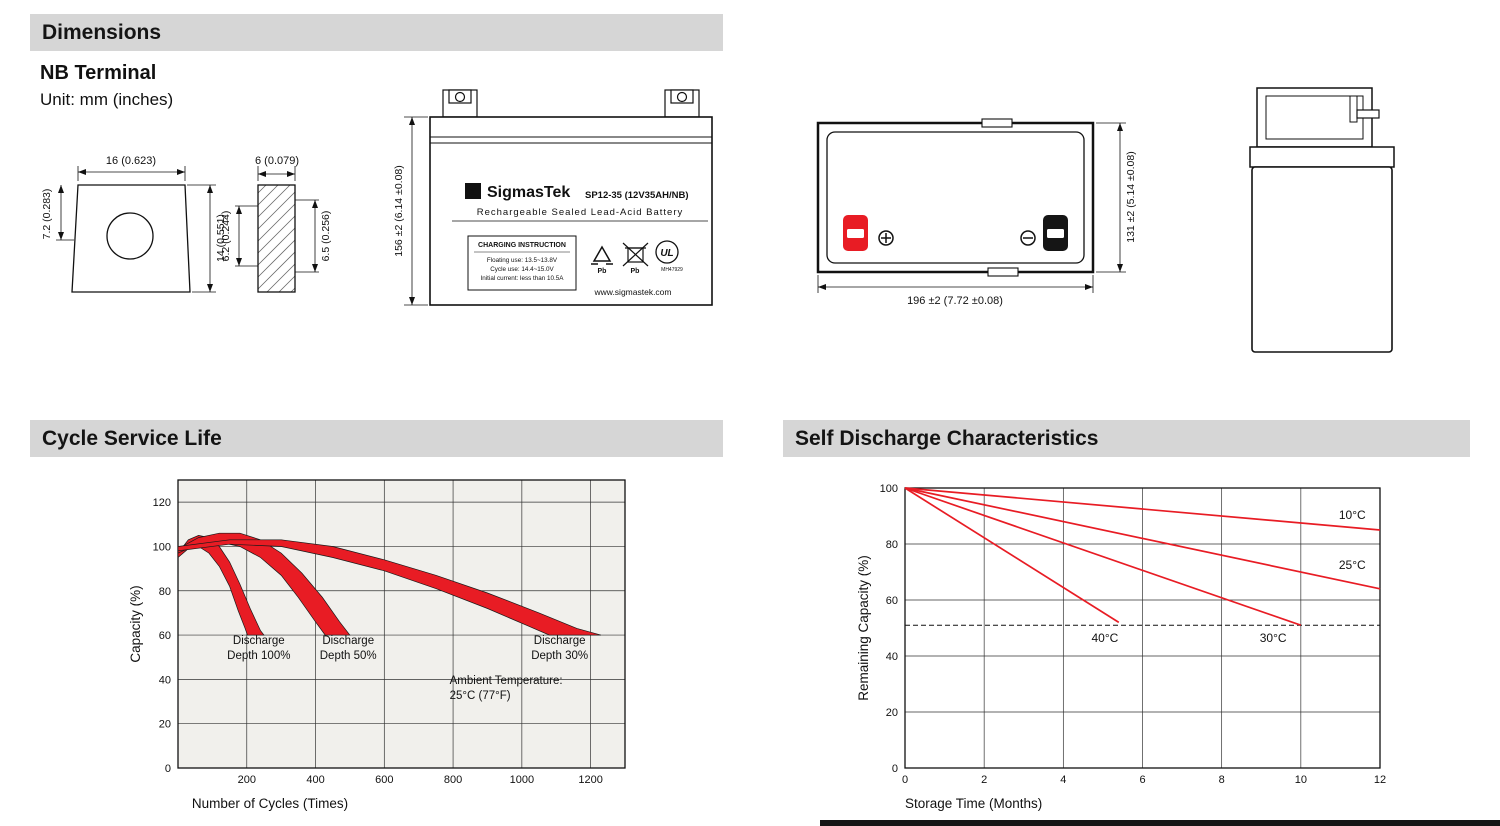 The width and height of the screenshot is (1500, 826). I want to click on side-cover-lip, so click(1322, 157).